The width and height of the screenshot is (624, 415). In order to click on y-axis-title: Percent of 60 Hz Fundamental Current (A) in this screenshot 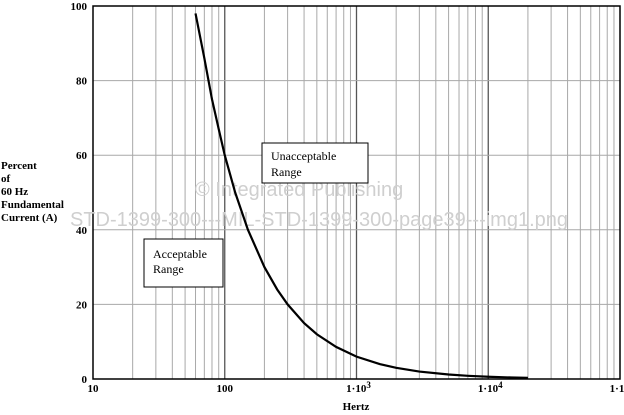, I will do `click(32, 192)`.